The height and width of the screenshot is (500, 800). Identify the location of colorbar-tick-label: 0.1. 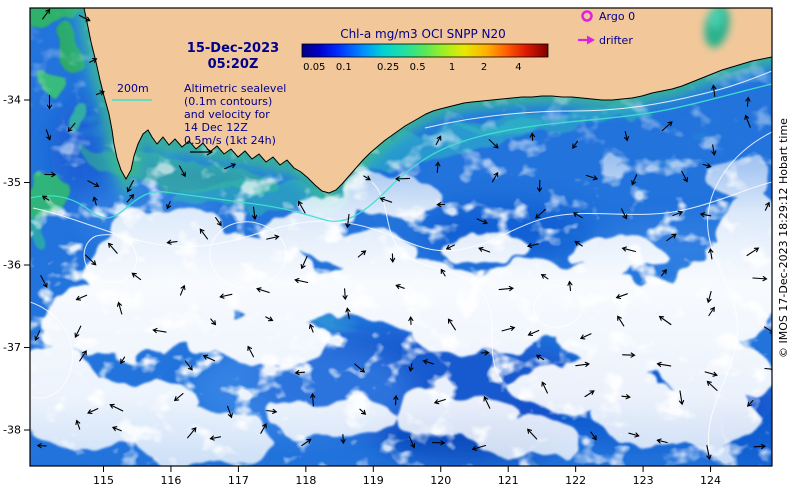
(344, 67).